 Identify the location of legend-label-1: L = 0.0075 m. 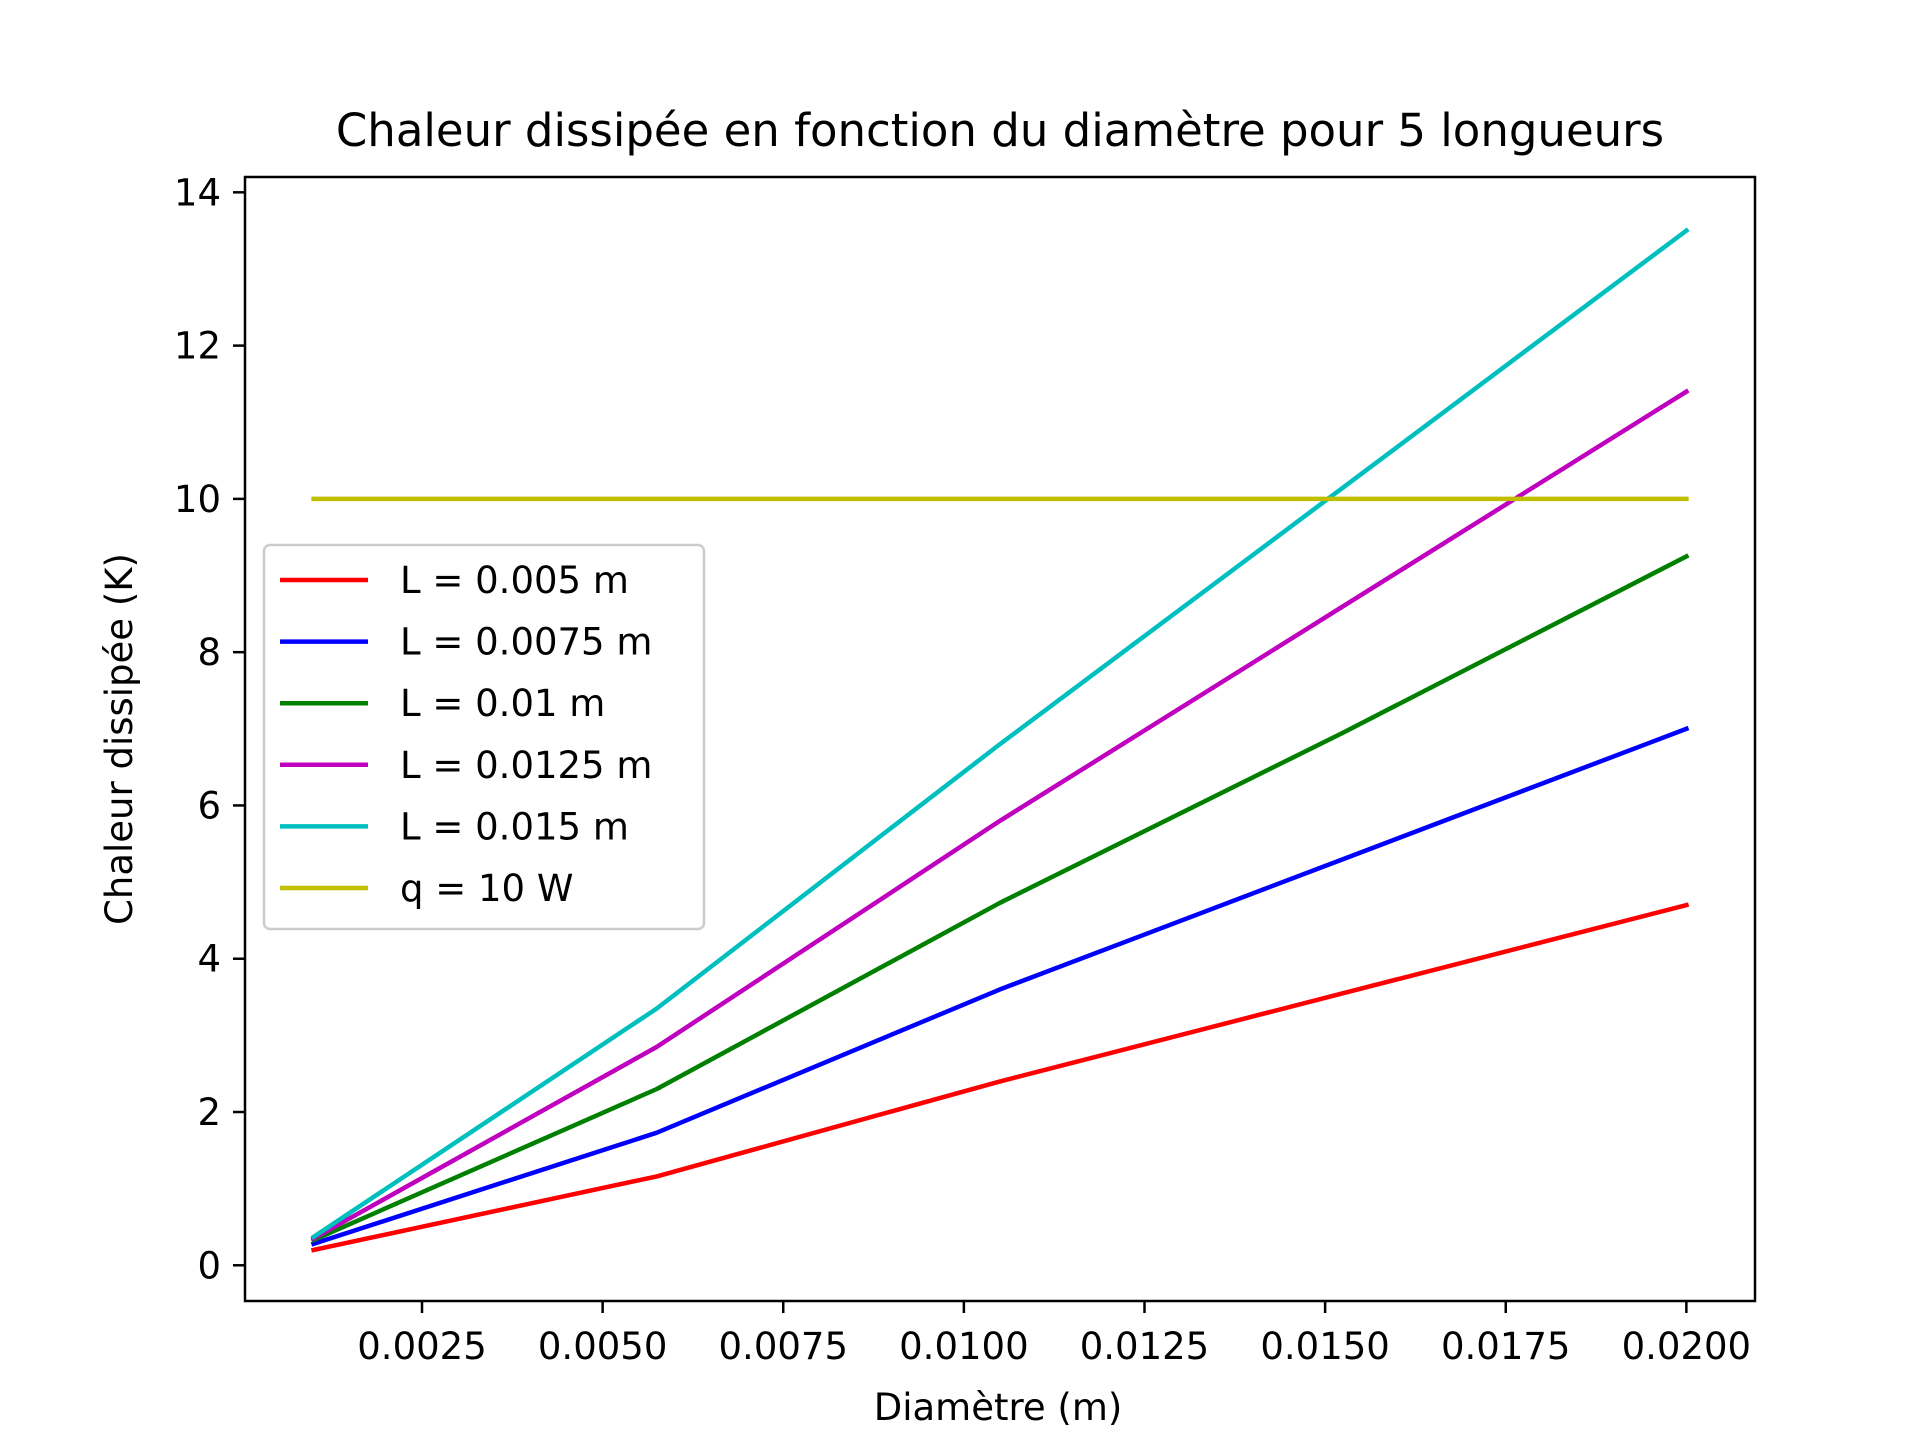
(526, 642).